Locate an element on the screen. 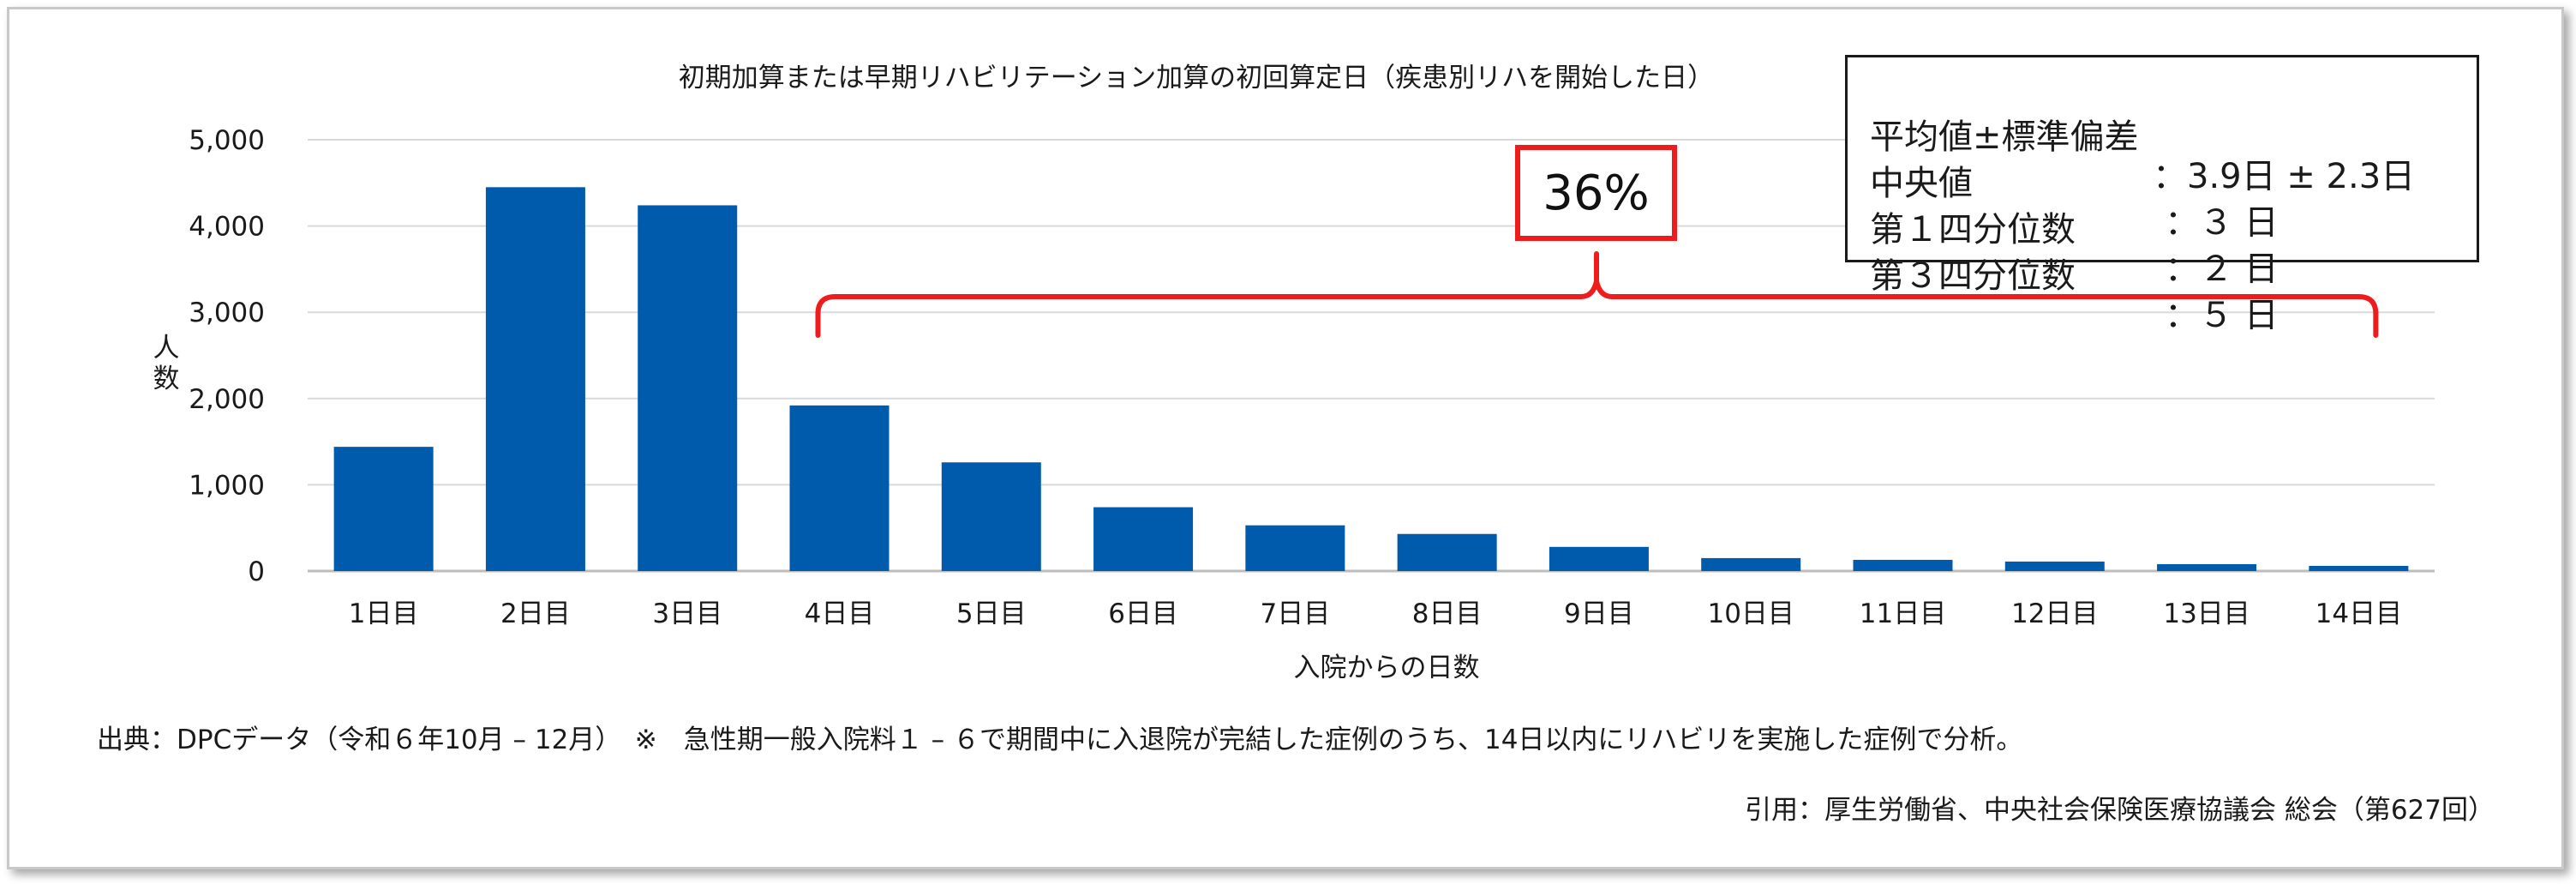 This screenshot has height=884, width=2576. y-axis-label: 人数 is located at coordinates (166, 363).